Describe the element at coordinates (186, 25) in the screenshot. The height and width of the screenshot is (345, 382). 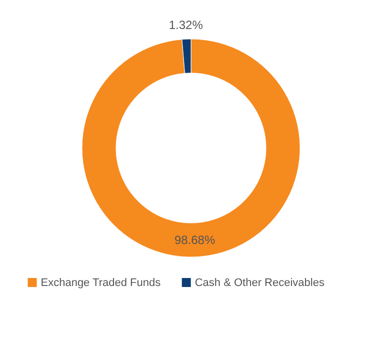
I see `data-label: 1.32%` at that location.